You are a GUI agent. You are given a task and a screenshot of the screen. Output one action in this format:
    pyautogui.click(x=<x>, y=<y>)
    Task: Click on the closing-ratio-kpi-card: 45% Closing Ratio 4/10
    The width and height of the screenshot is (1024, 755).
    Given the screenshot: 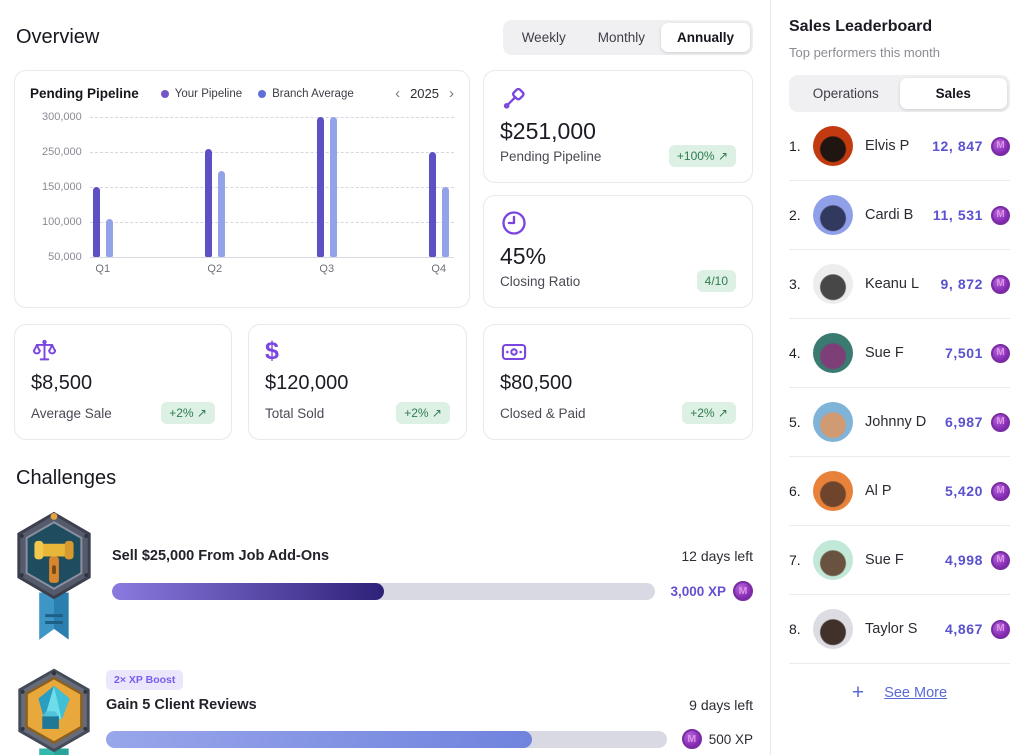 What is the action you would take?
    pyautogui.click(x=618, y=251)
    